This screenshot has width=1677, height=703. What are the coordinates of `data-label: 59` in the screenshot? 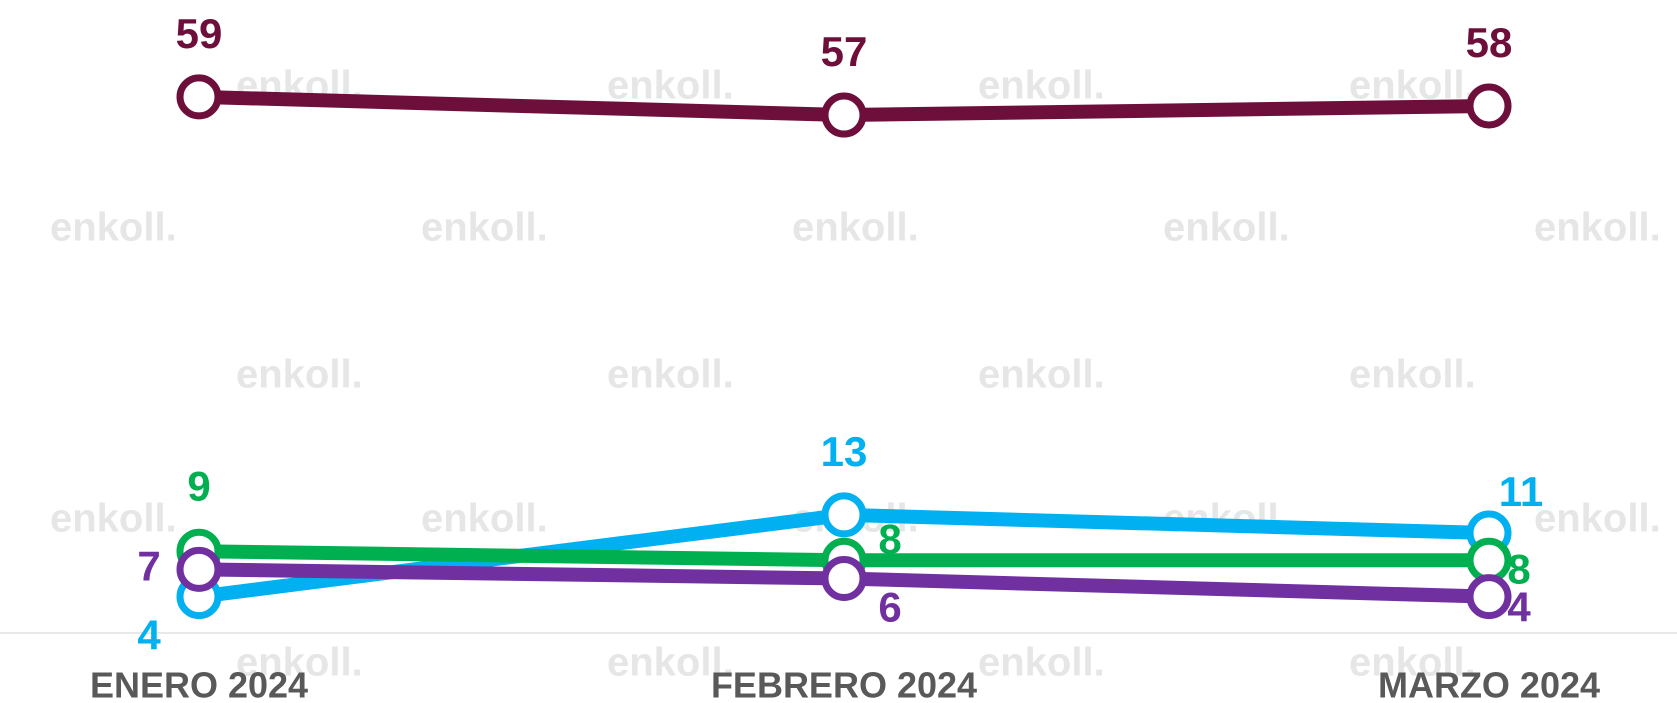 It's located at (199, 33).